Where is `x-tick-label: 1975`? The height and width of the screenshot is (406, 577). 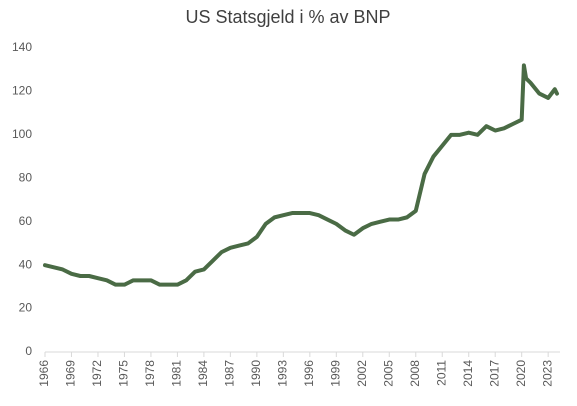
x-tick-label: 1975 is located at coordinates (124, 373).